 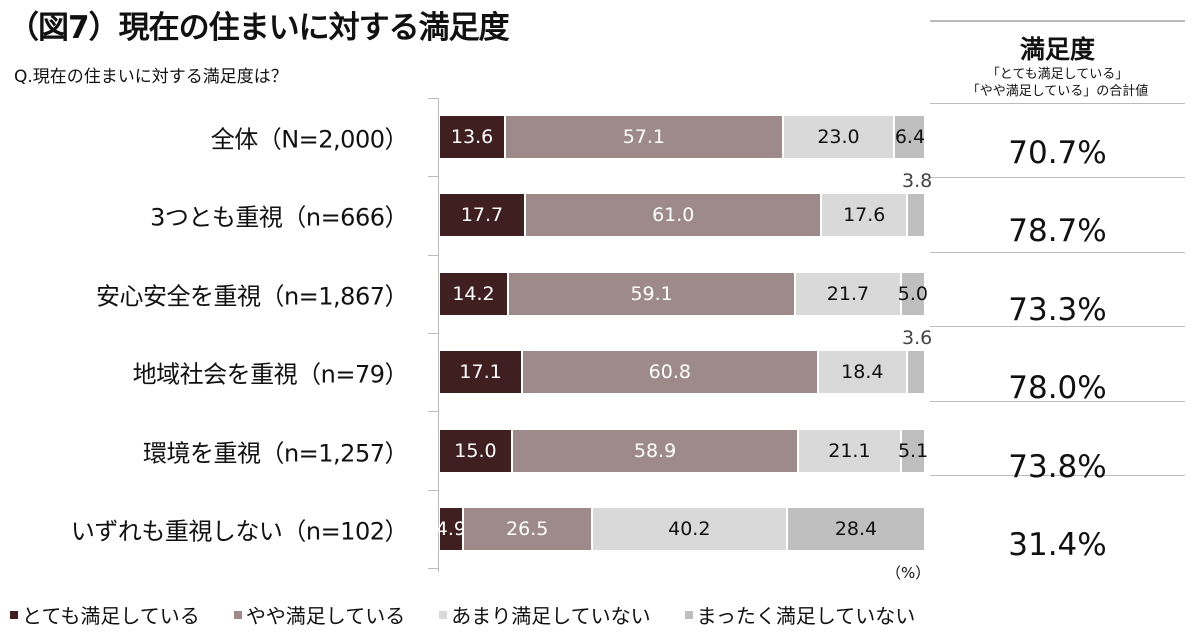 I want to click on bar-segment-label: 58.9, so click(x=656, y=450).